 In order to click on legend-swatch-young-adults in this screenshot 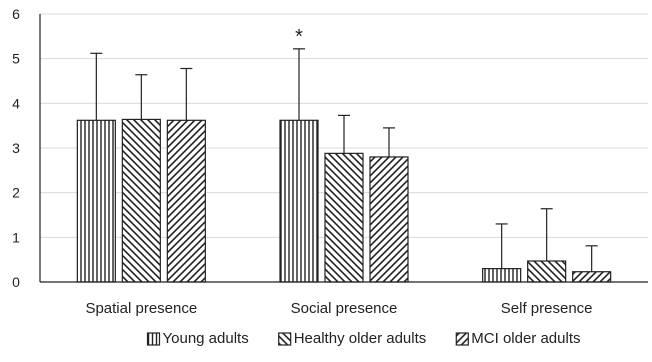, I will do `click(153, 339)`.